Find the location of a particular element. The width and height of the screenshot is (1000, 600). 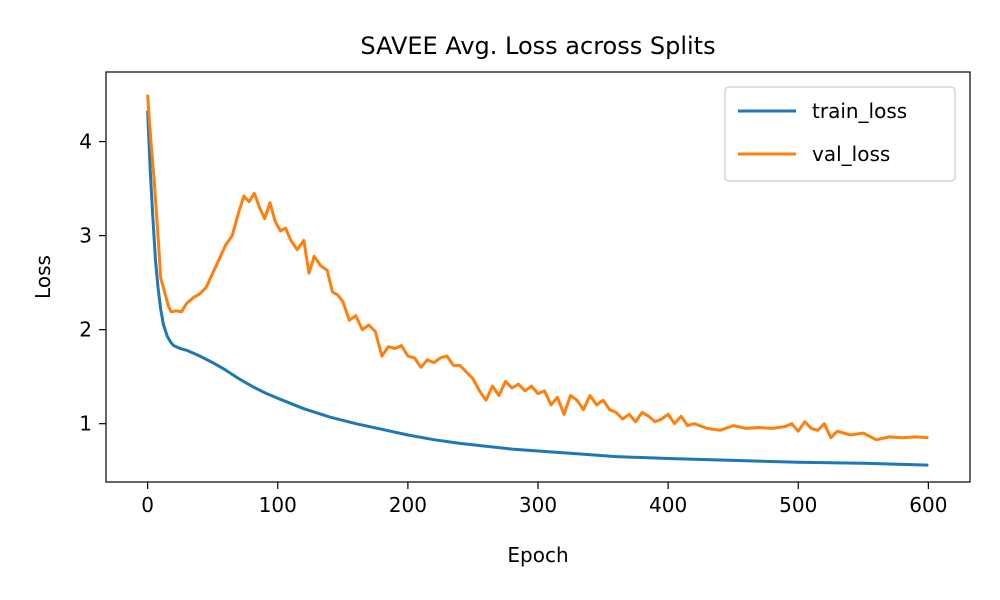

y-tick-label: 1 is located at coordinates (85, 424).